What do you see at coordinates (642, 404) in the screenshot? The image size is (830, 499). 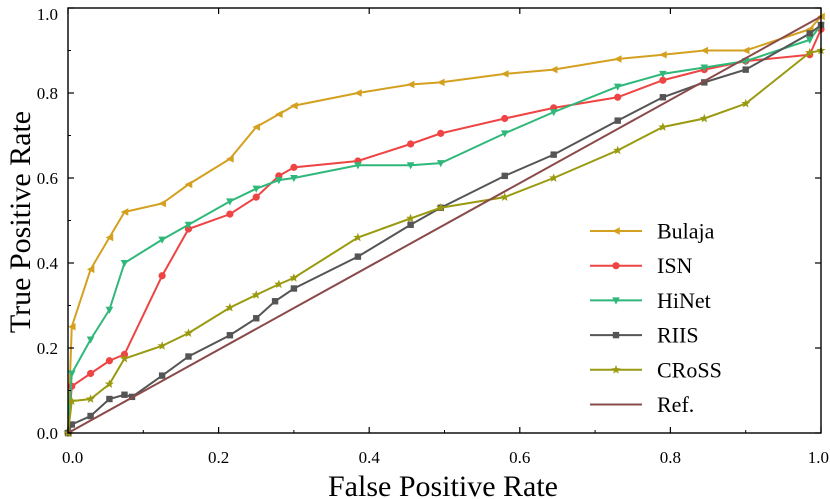 I see `legend-item-ref: Ref.` at bounding box center [642, 404].